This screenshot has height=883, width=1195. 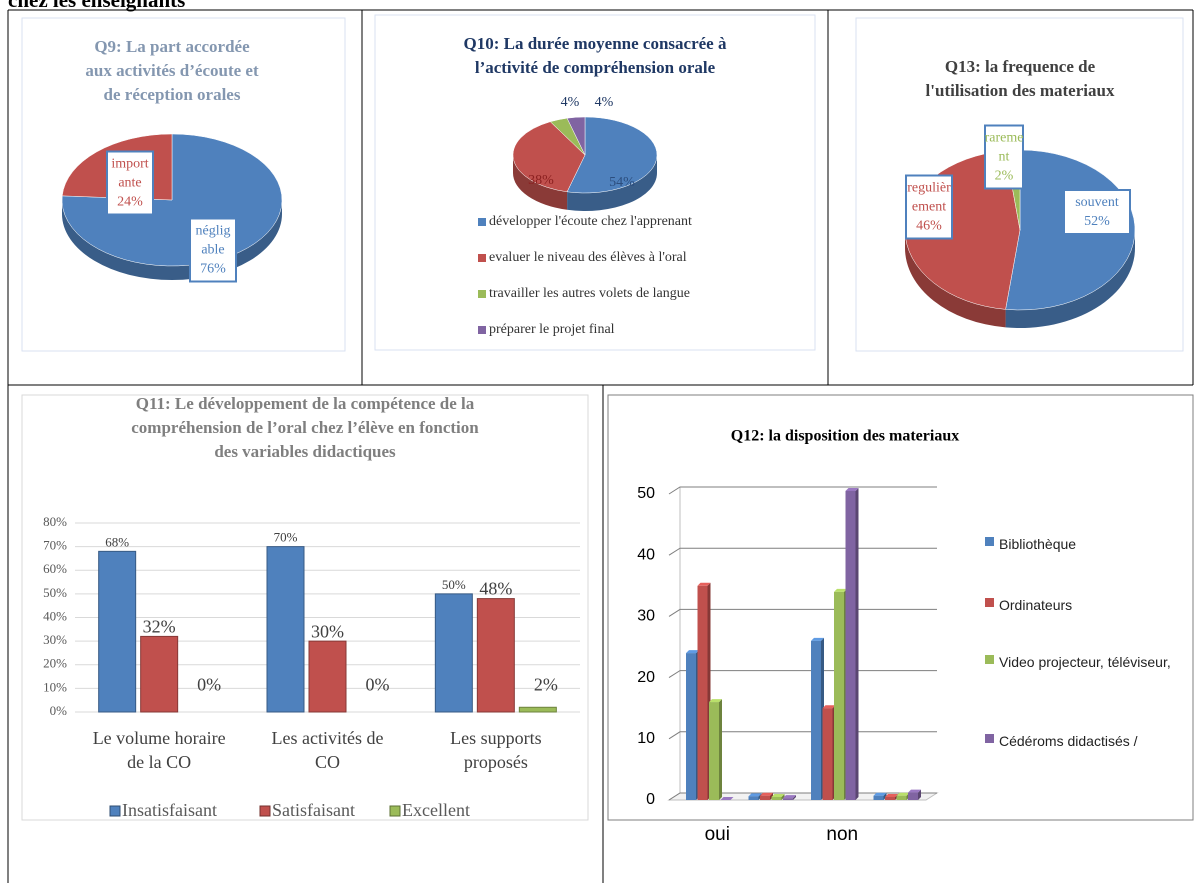 What do you see at coordinates (802, 490) in the screenshot?
I see `grid-line` at bounding box center [802, 490].